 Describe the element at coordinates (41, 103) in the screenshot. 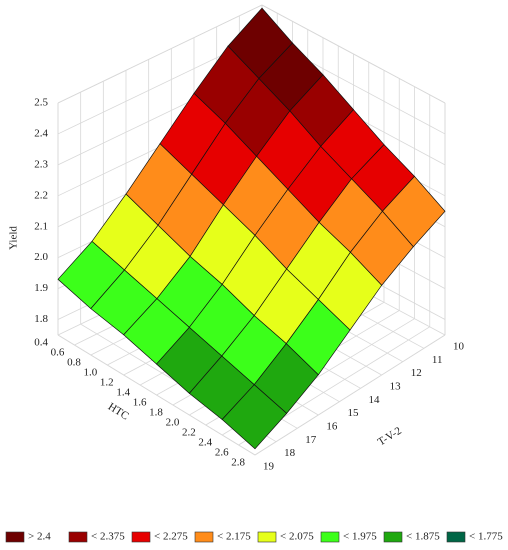

I see `z-tick-label: 2.5` at that location.